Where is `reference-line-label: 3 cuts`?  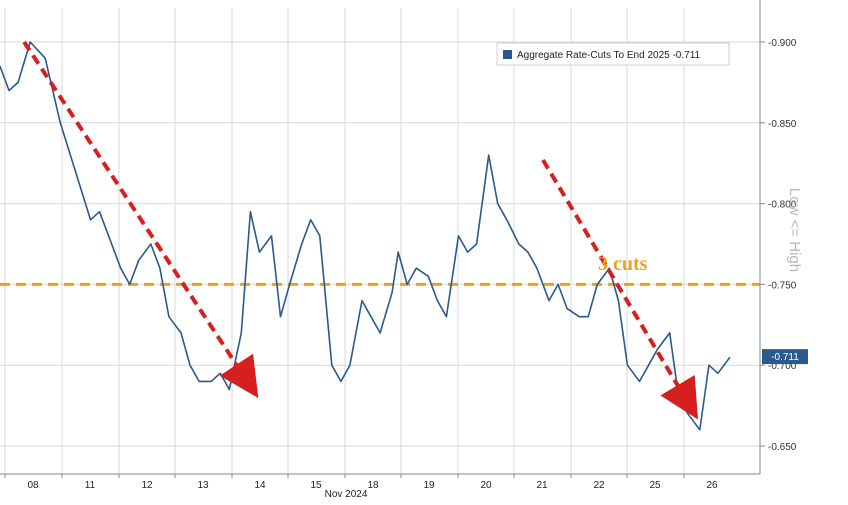
reference-line-label: 3 cuts is located at coordinates (623, 264).